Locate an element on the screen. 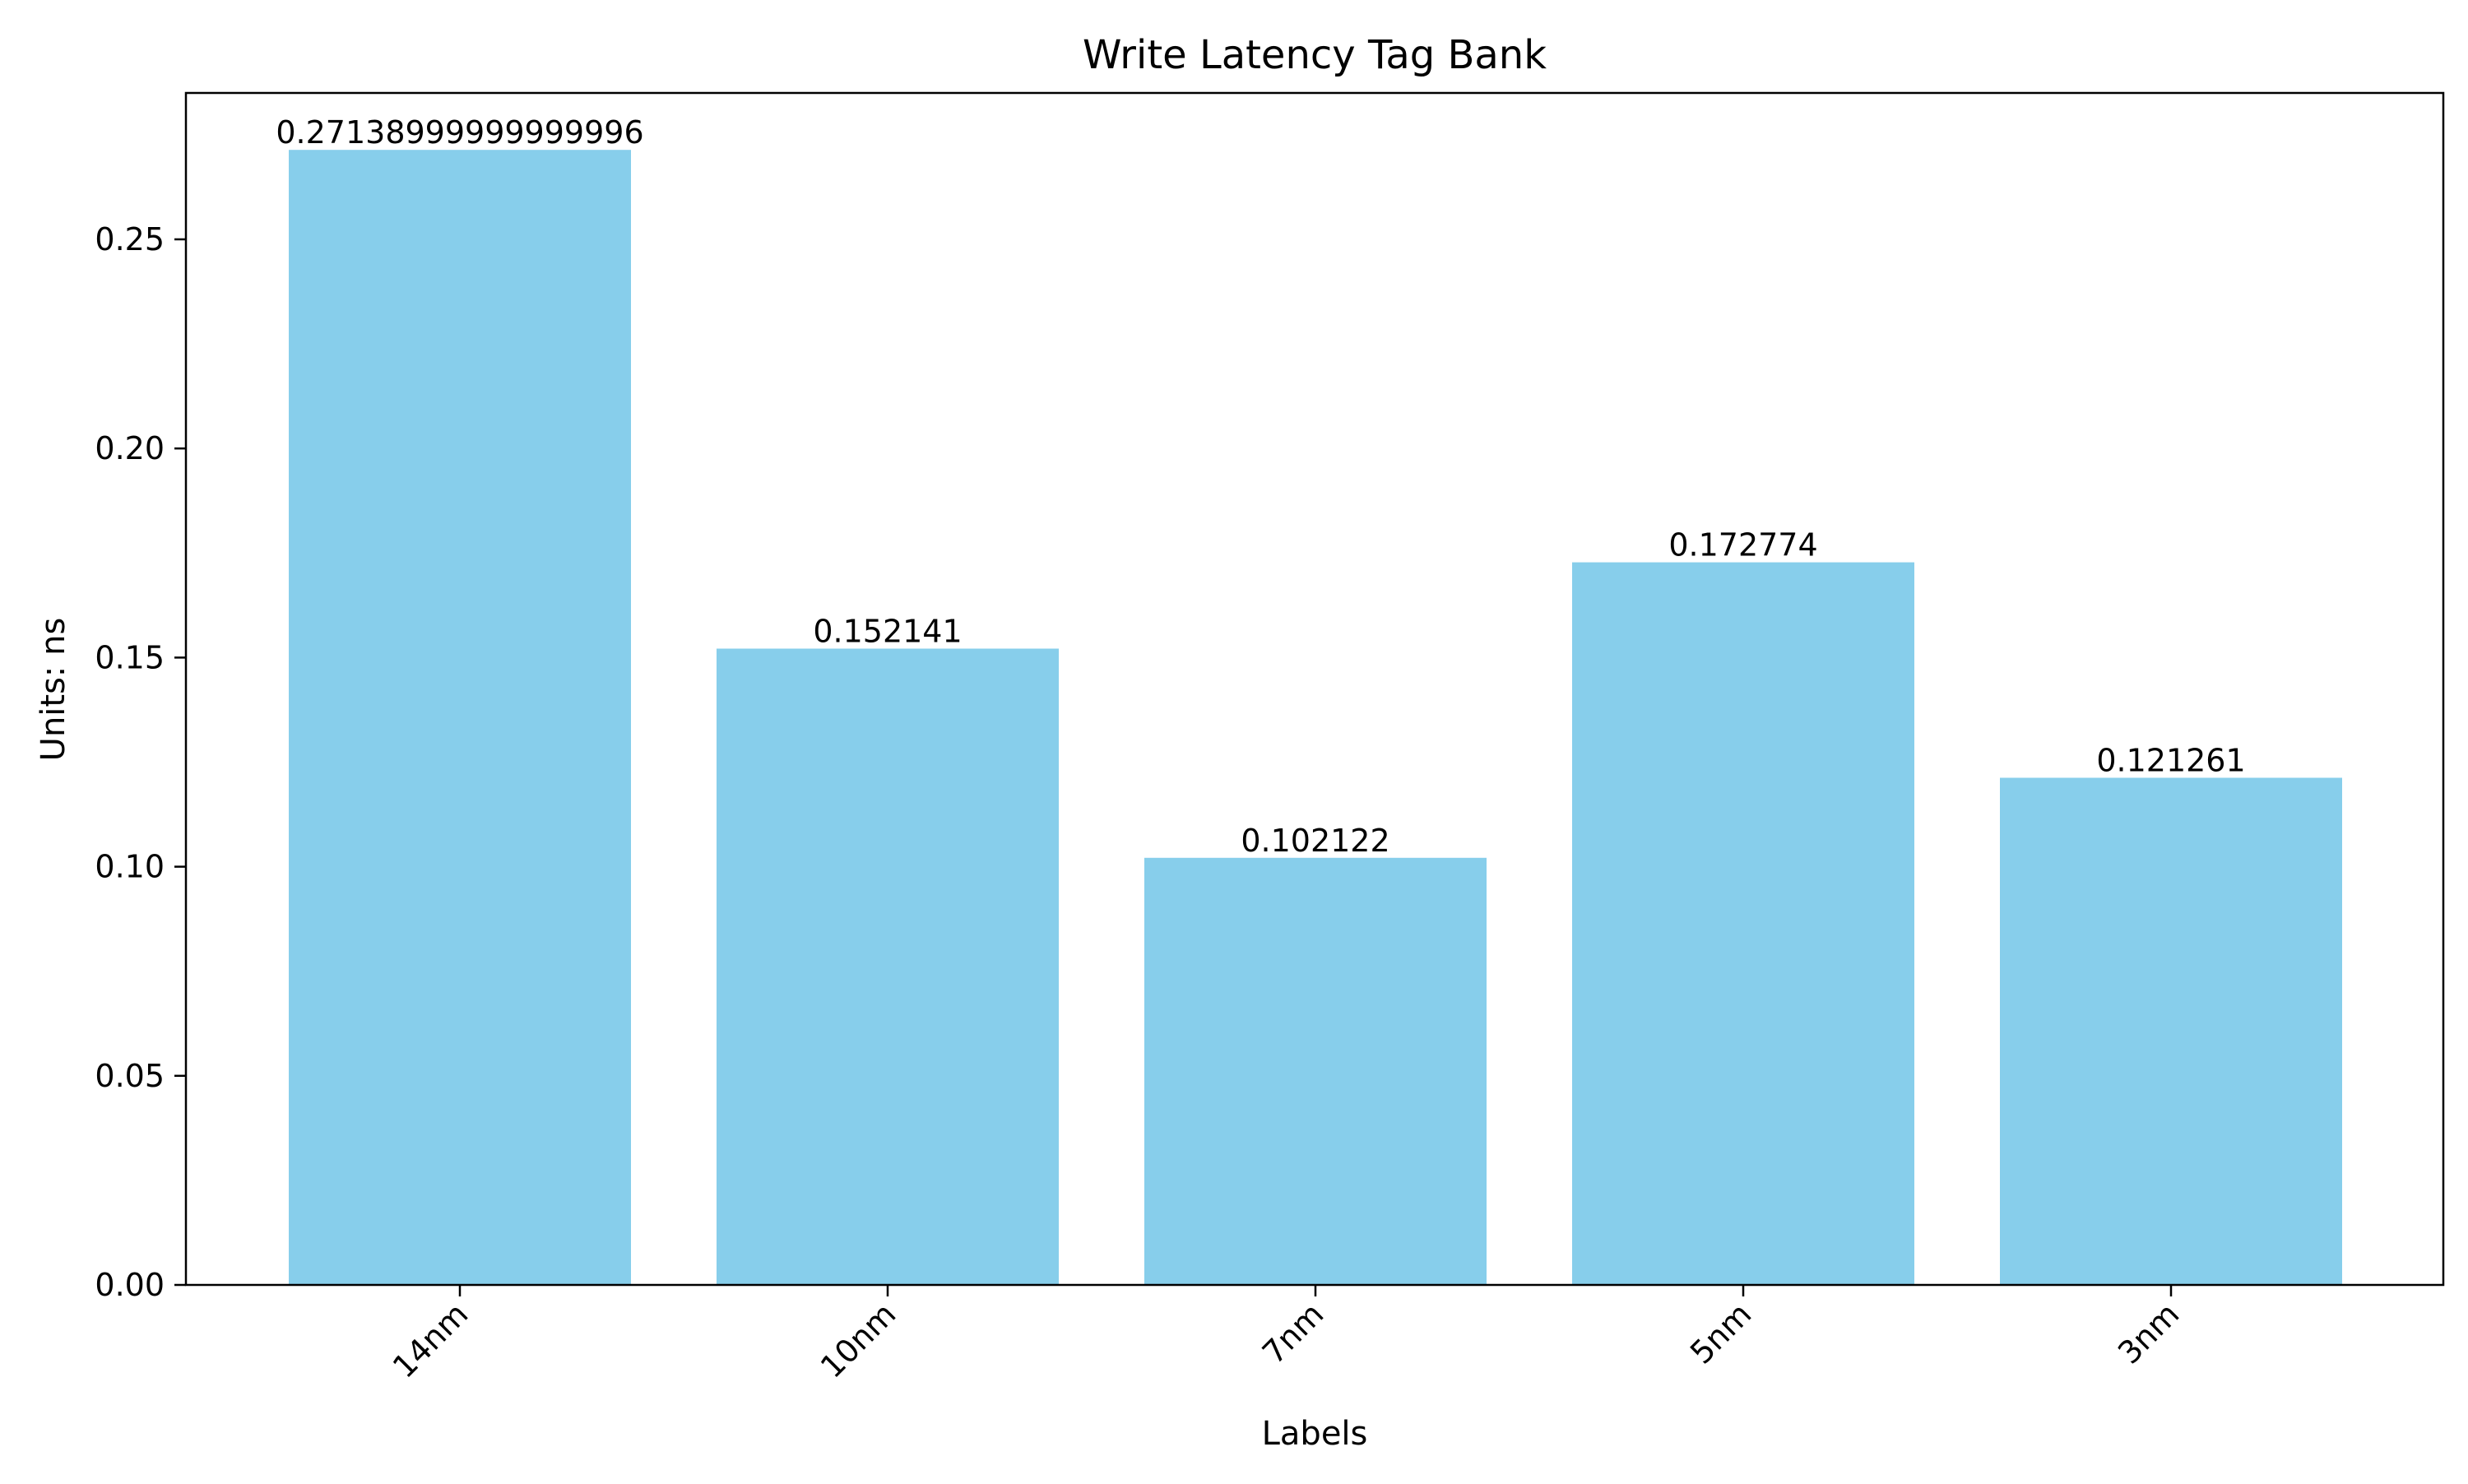 The image size is (2468, 1484). bar-3nm is located at coordinates (2171, 1031).